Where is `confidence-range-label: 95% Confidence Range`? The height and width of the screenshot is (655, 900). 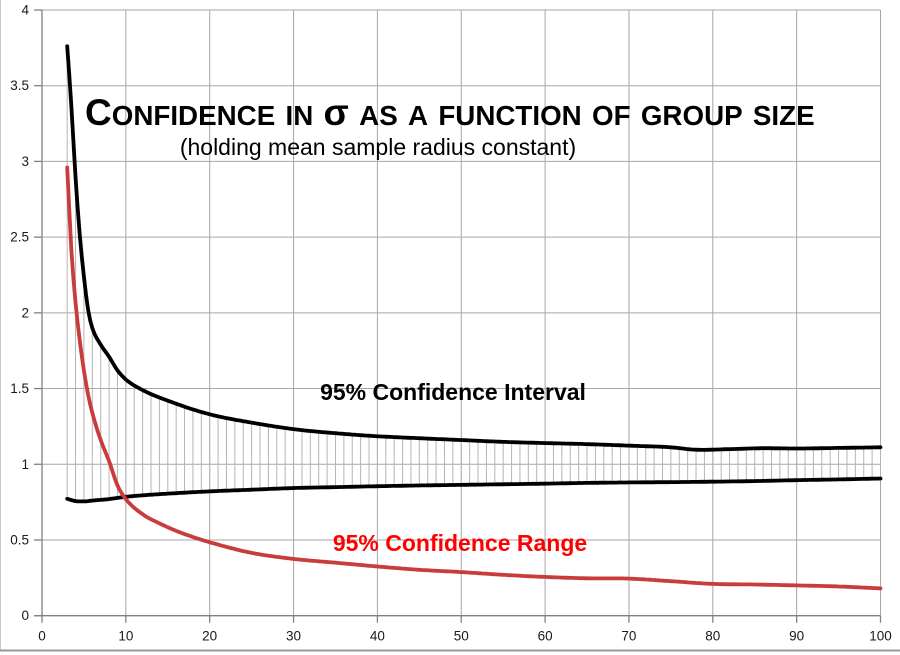 confidence-range-label: 95% Confidence Range is located at coordinates (460, 543).